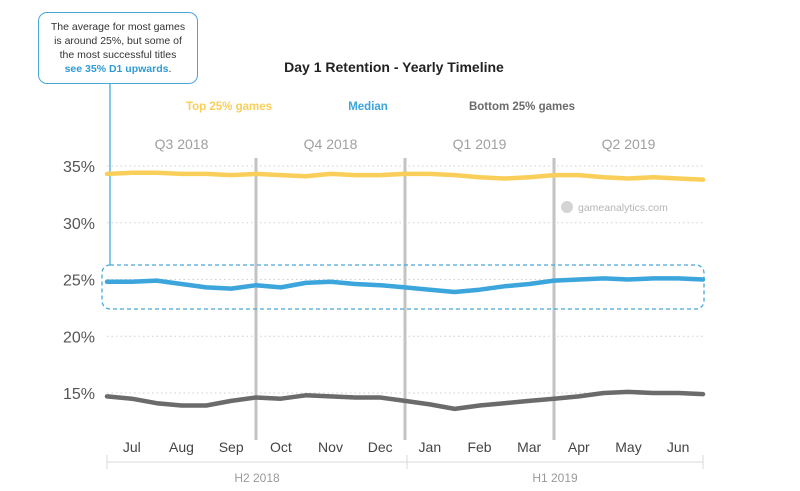  I want to click on month-label: Feb, so click(479, 447).